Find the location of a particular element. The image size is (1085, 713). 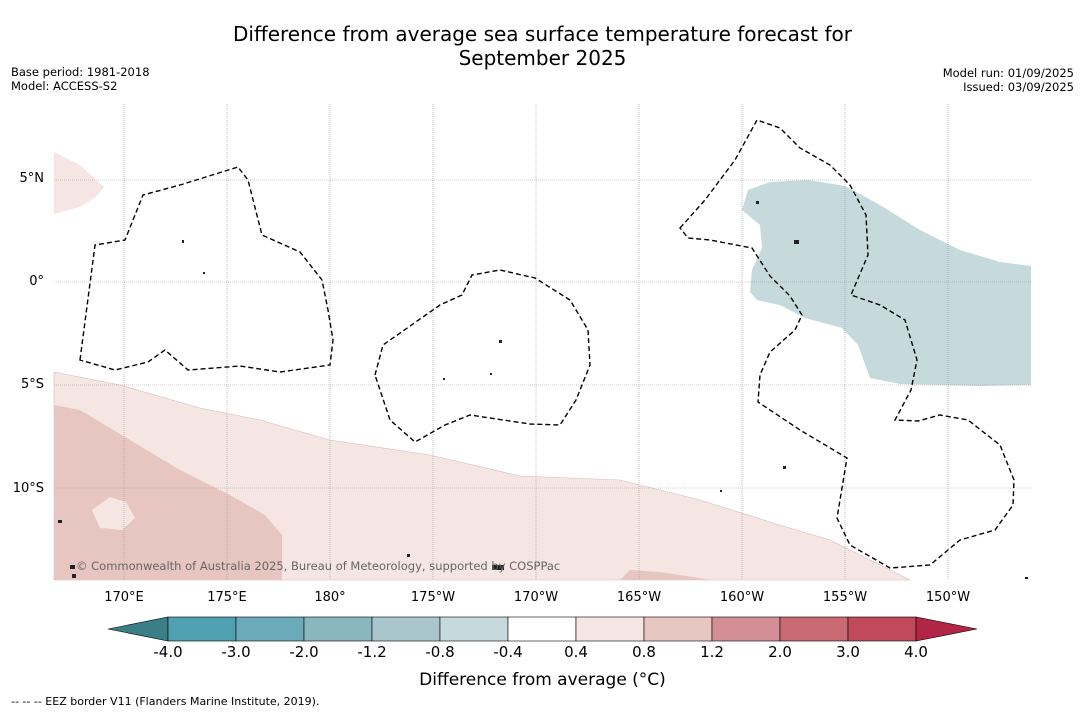

lon-label-165w: 165°W is located at coordinates (639, 597).